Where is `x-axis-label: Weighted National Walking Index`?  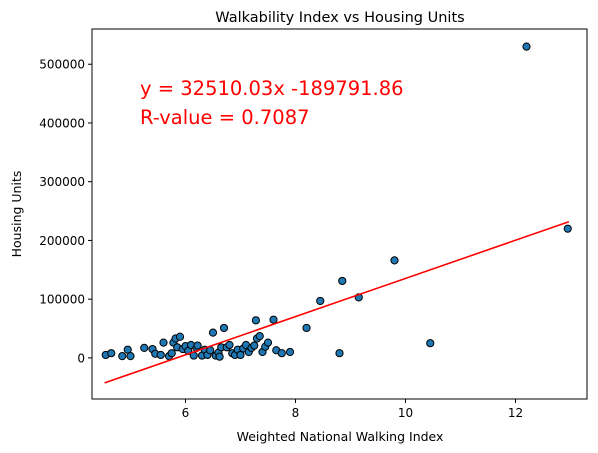
x-axis-label: Weighted National Walking Index is located at coordinates (340, 436).